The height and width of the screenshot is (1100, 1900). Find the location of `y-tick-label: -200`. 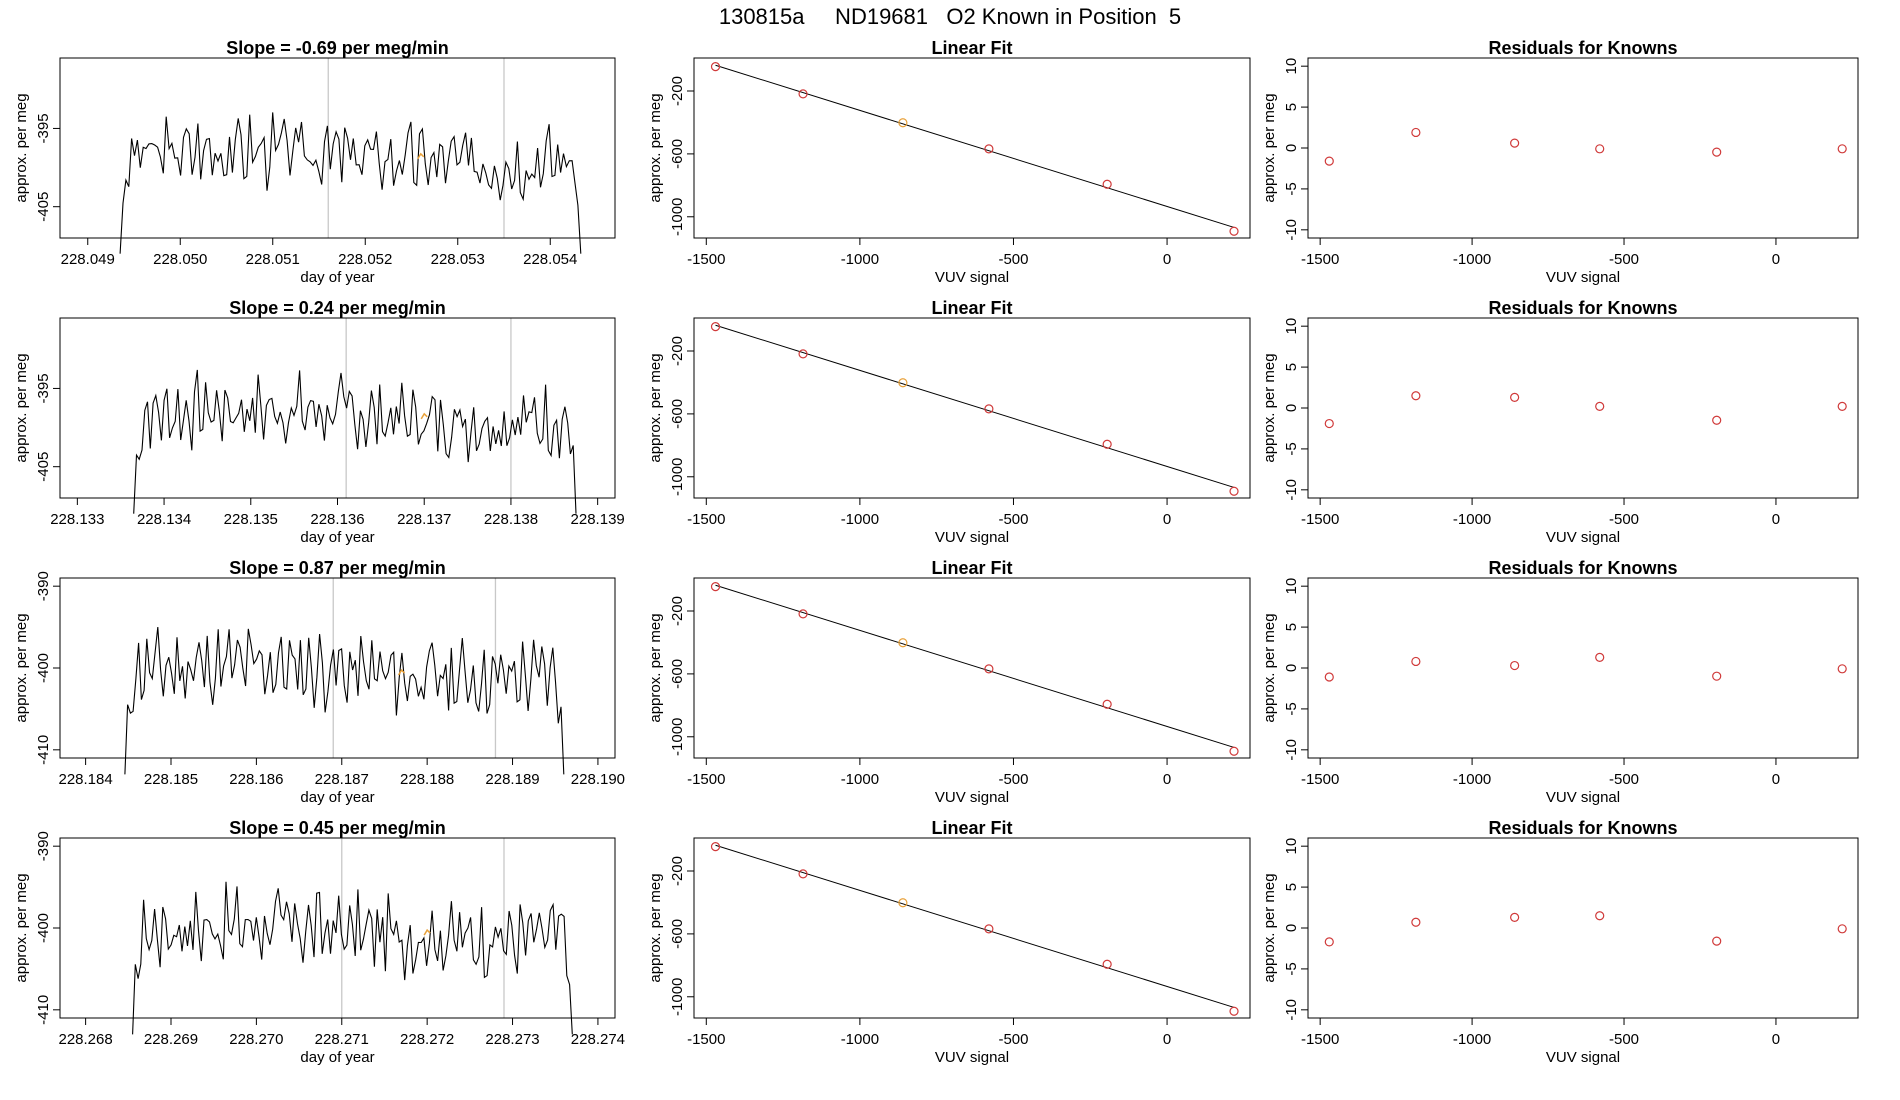

y-tick-label: -200 is located at coordinates (677, 351).